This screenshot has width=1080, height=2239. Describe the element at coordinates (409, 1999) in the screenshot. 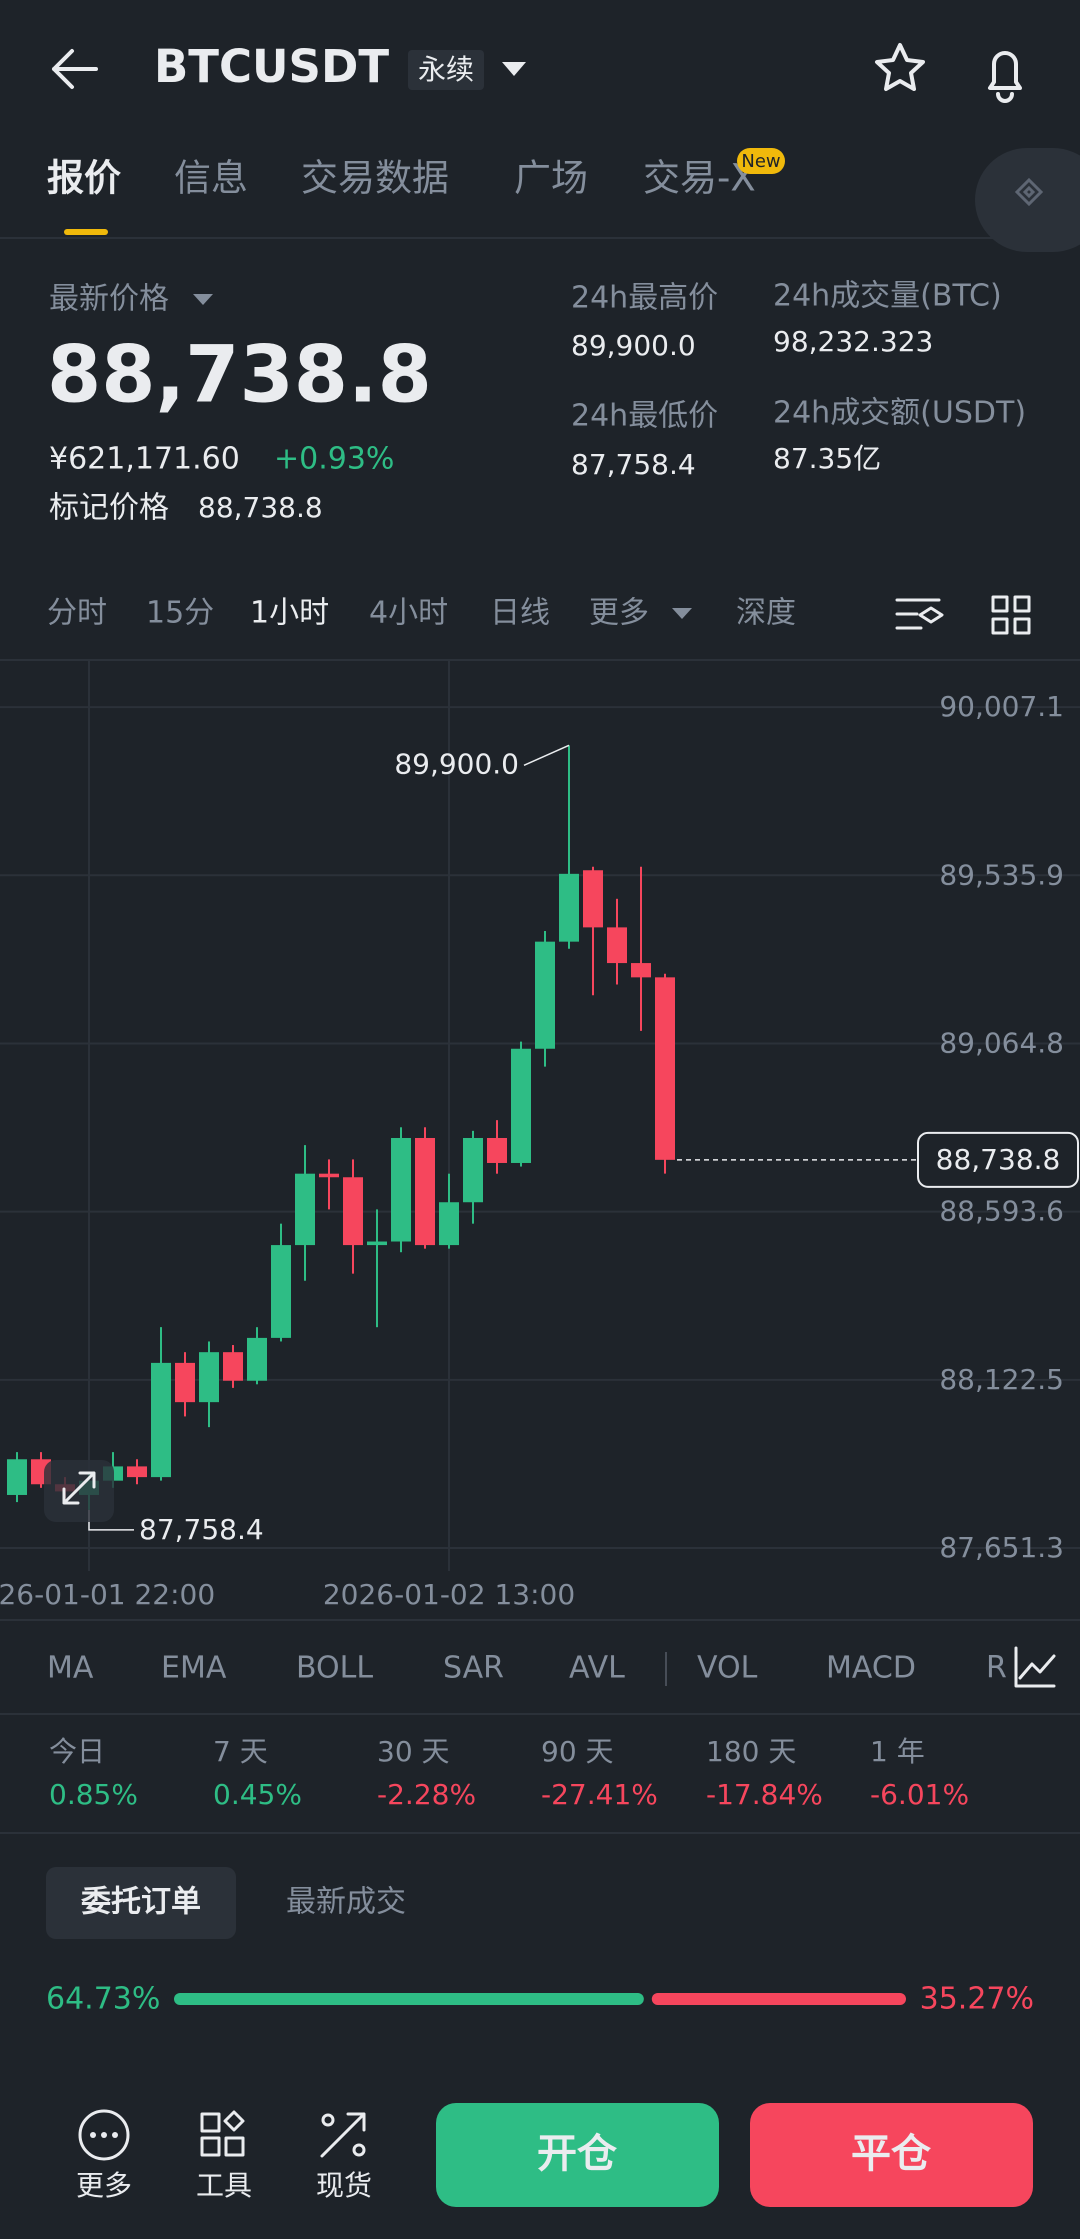

I see `ratio-segment` at that location.